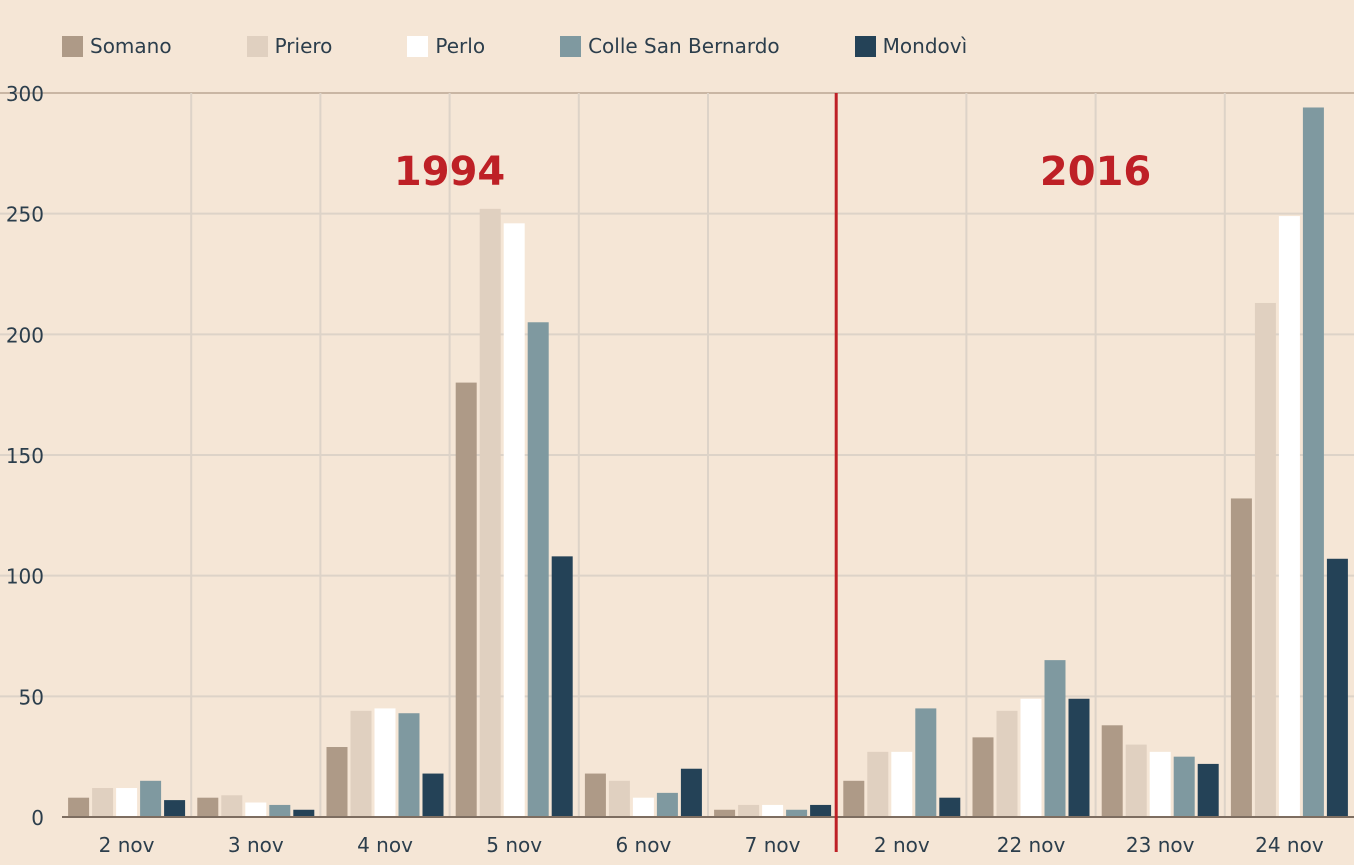 Image resolution: width=1354 pixels, height=865 pixels. Describe the element at coordinates (25, 335) in the screenshot. I see `y-tick-label: 200` at that location.